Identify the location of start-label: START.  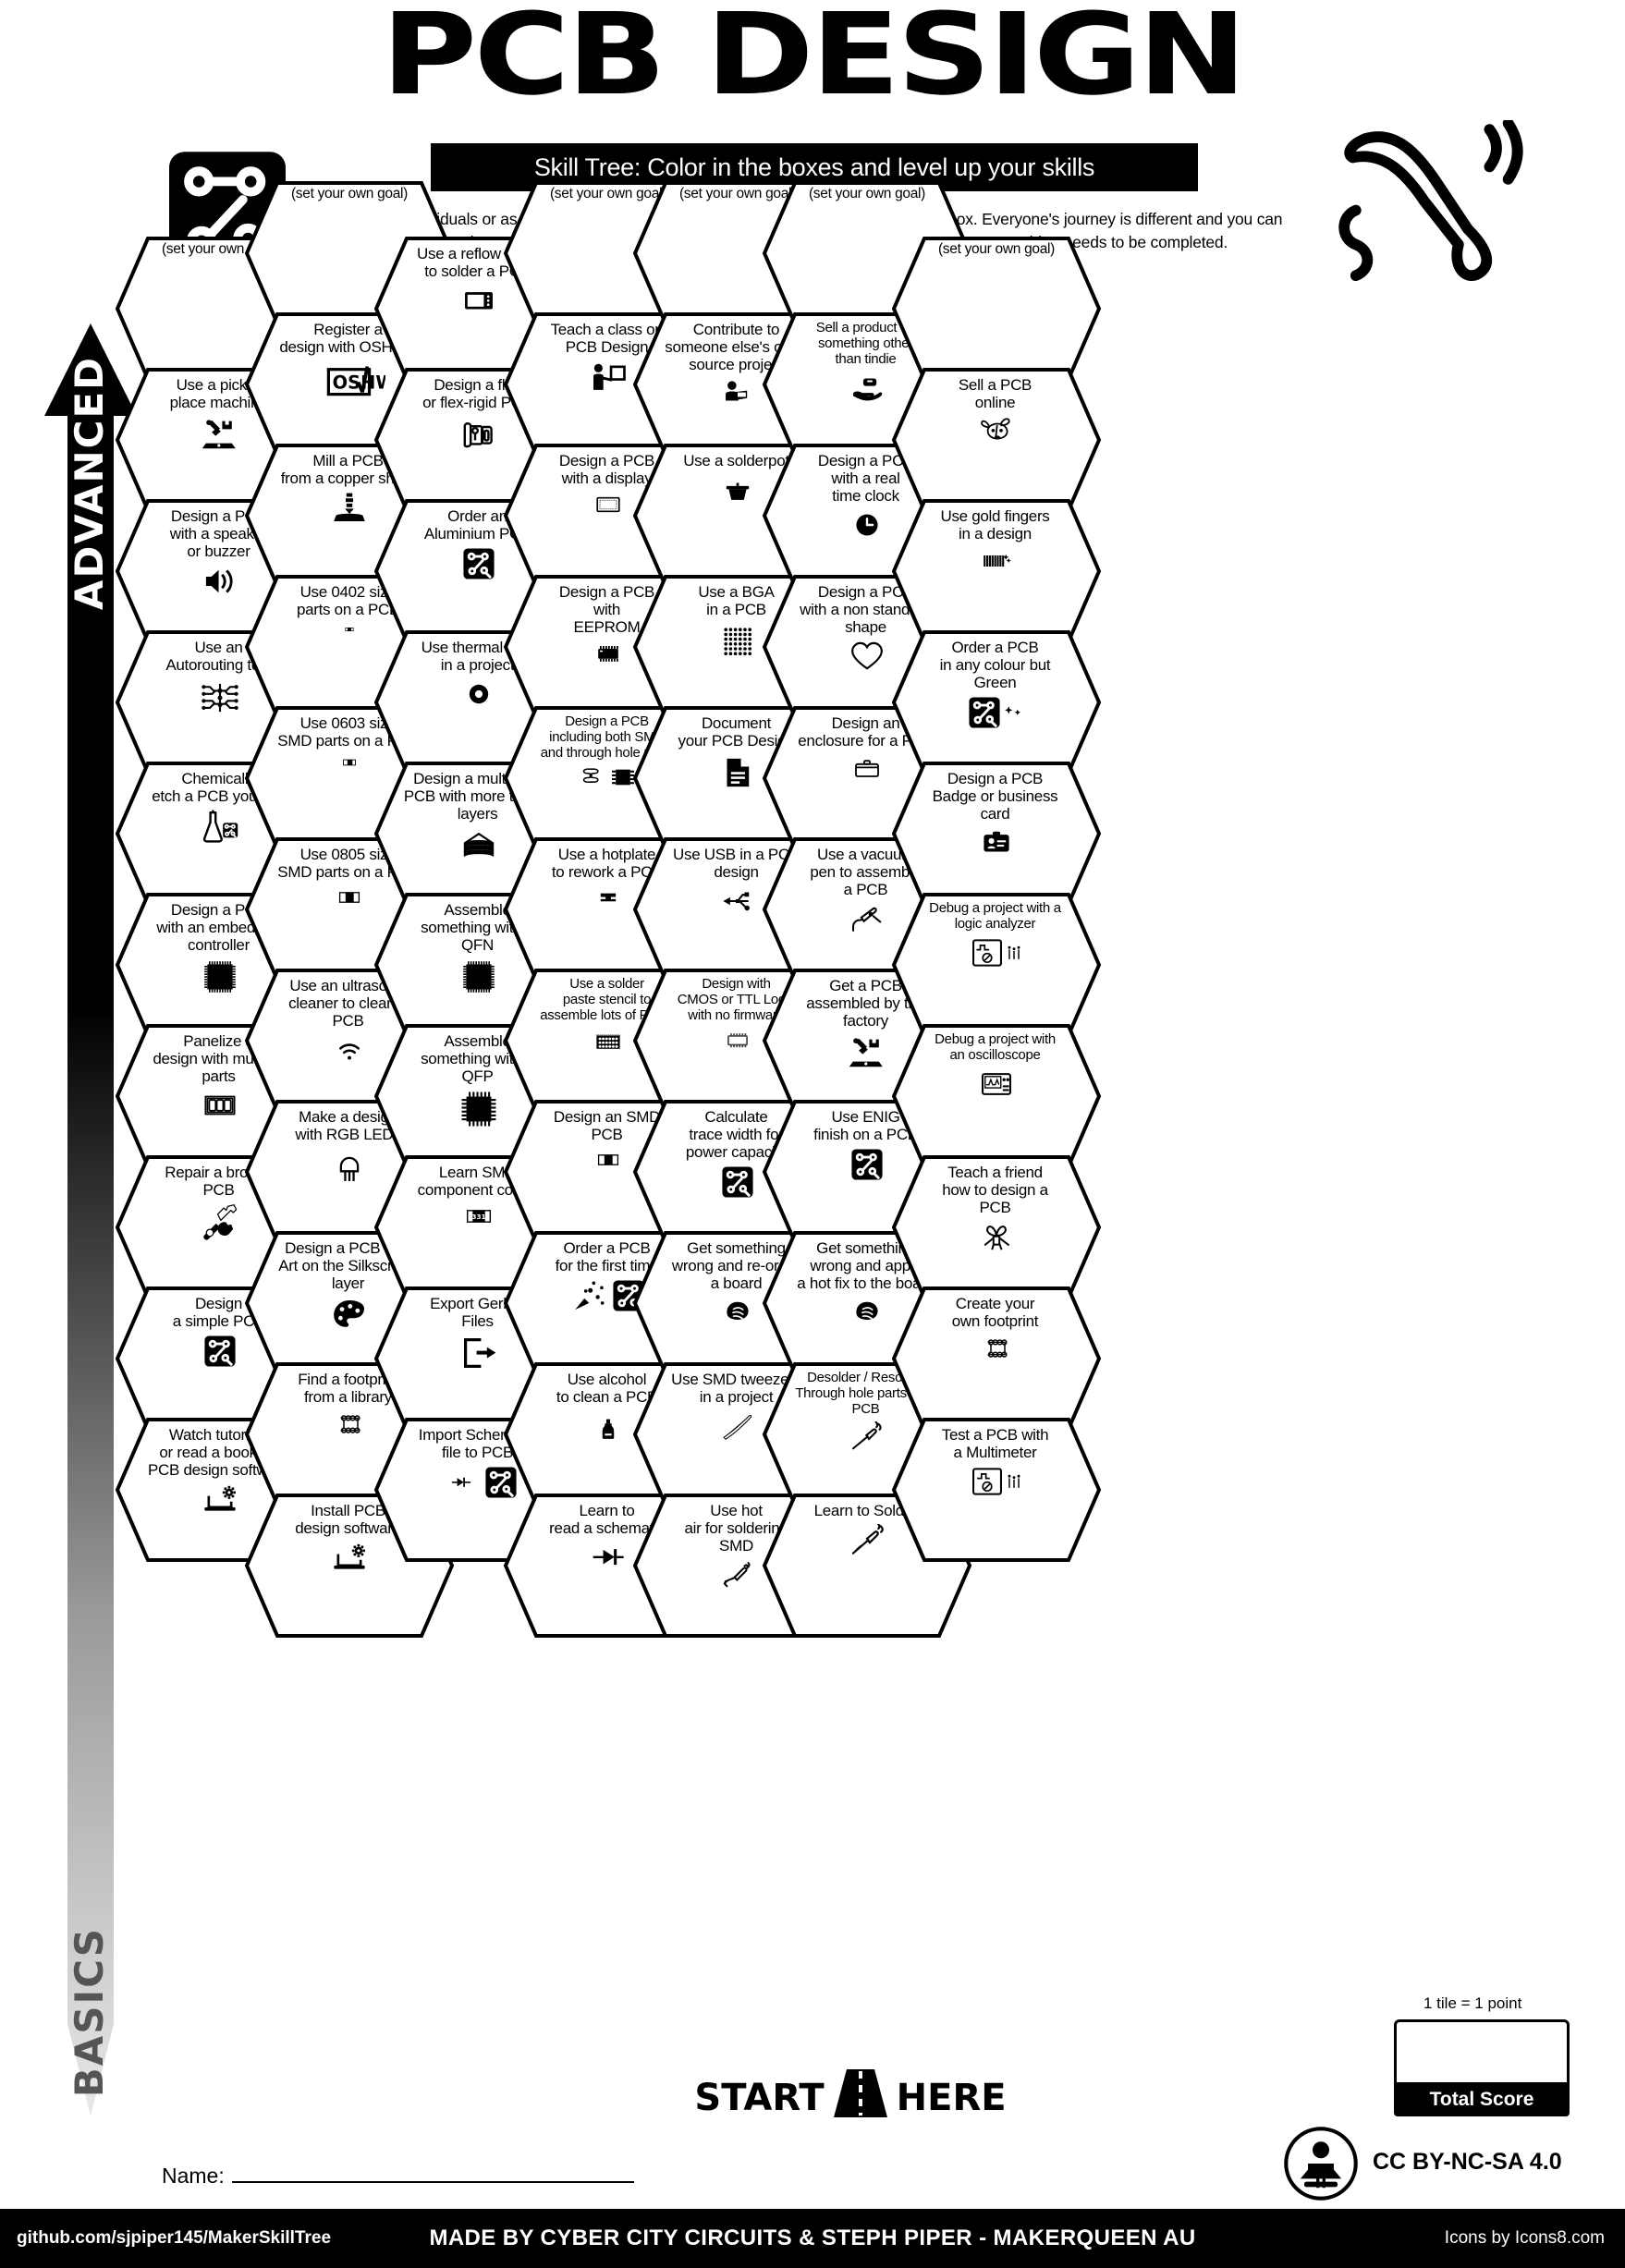
(759, 2098).